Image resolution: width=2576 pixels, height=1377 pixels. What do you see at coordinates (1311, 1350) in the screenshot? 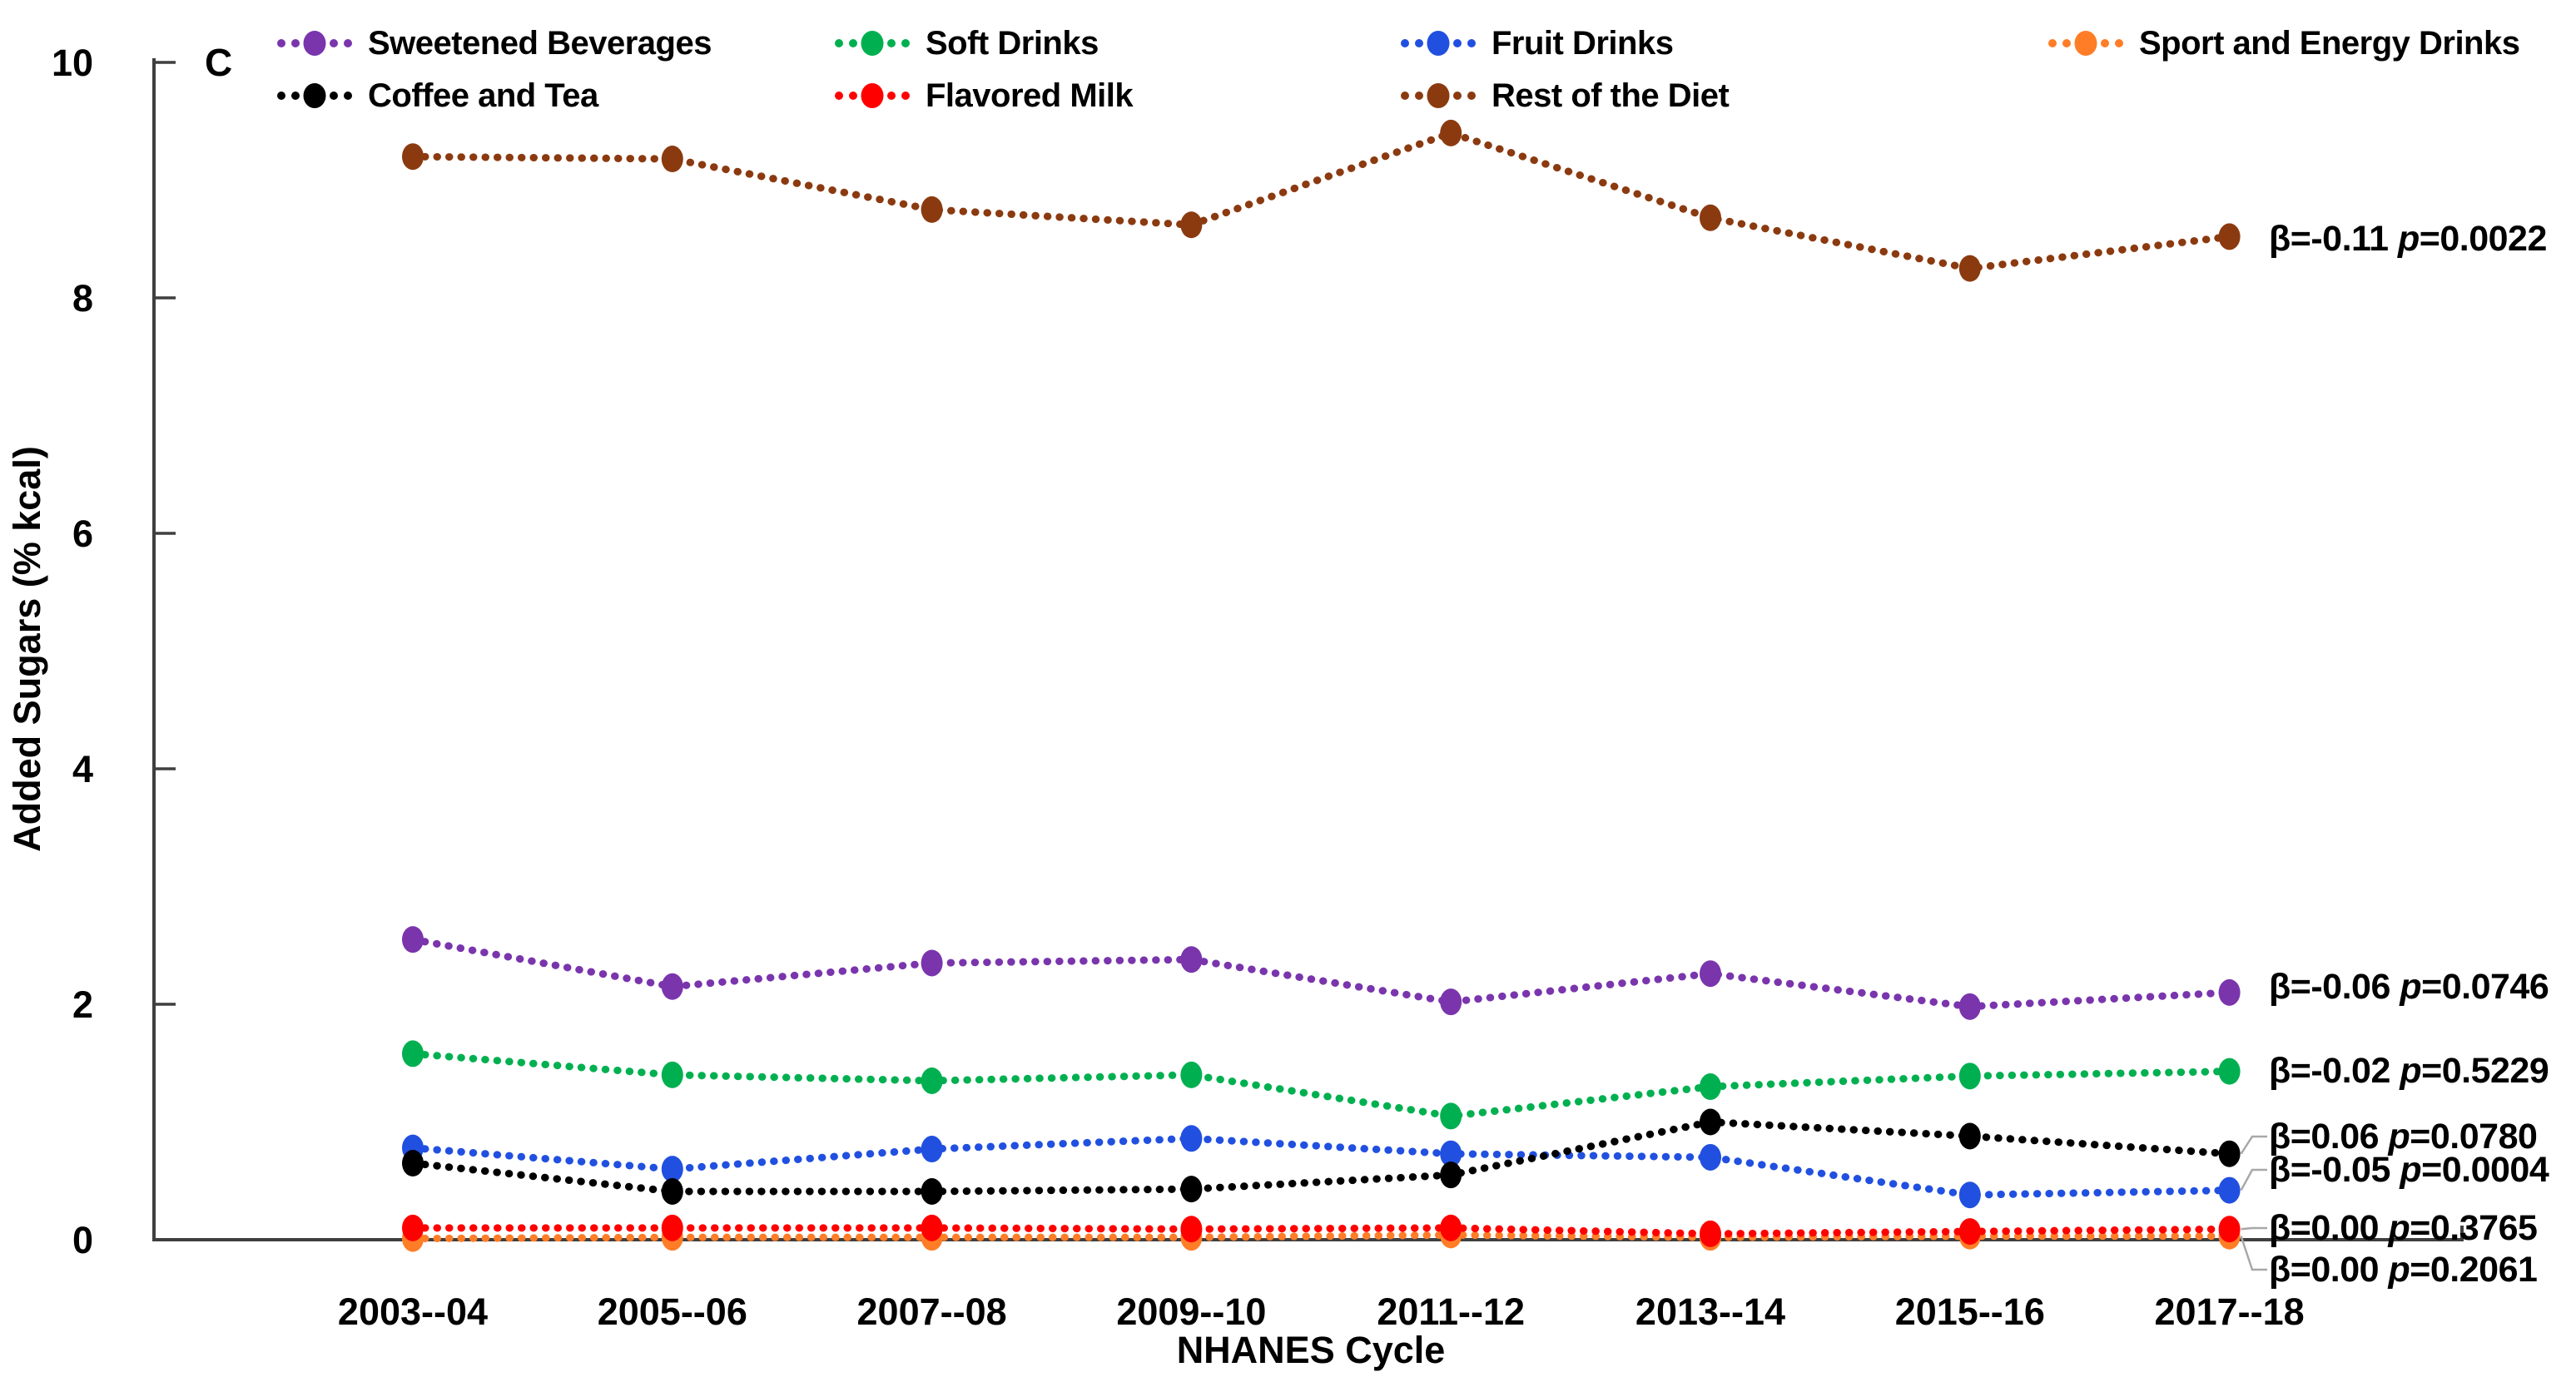
I see `x-axis-title: NHANES Cycle` at bounding box center [1311, 1350].